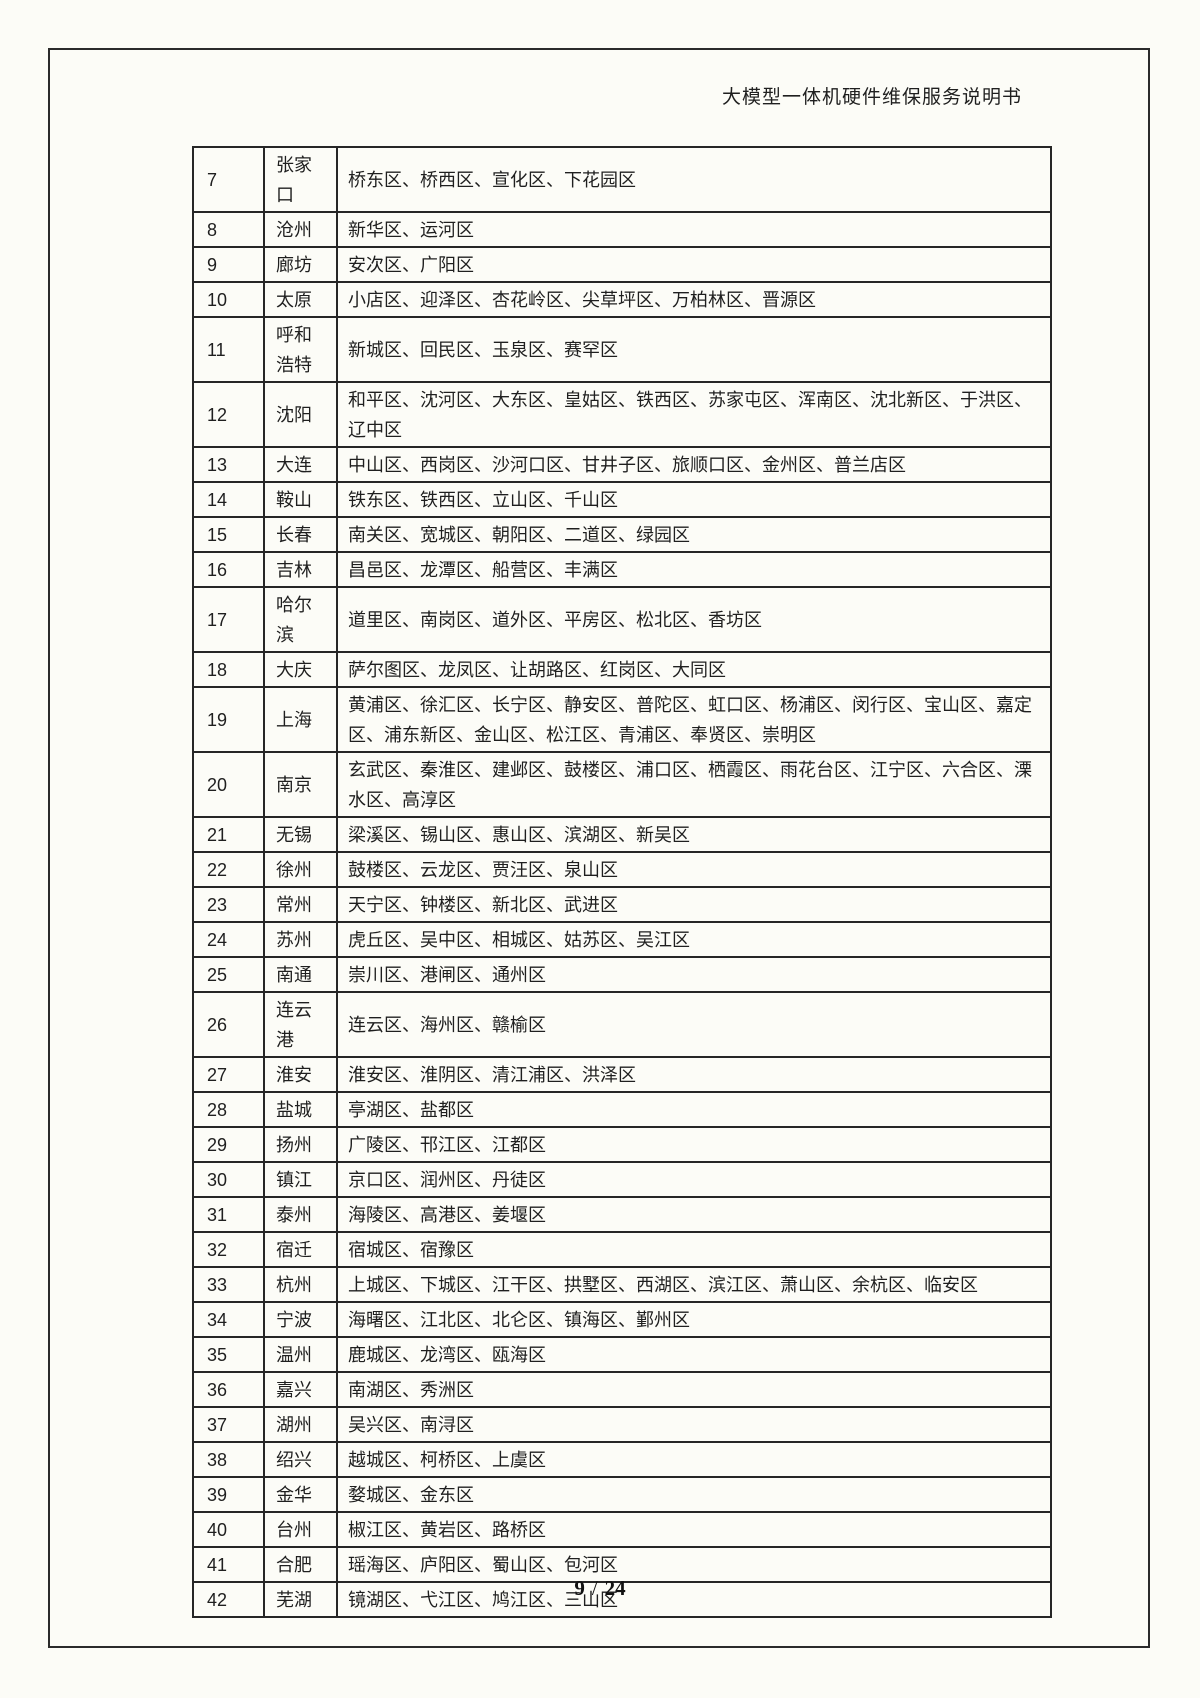 The height and width of the screenshot is (1698, 1200). Describe the element at coordinates (694, 619) in the screenshot. I see `district-list-cell: 道里区、南岗区、道外区、平房区、松北区、香坊区` at that location.